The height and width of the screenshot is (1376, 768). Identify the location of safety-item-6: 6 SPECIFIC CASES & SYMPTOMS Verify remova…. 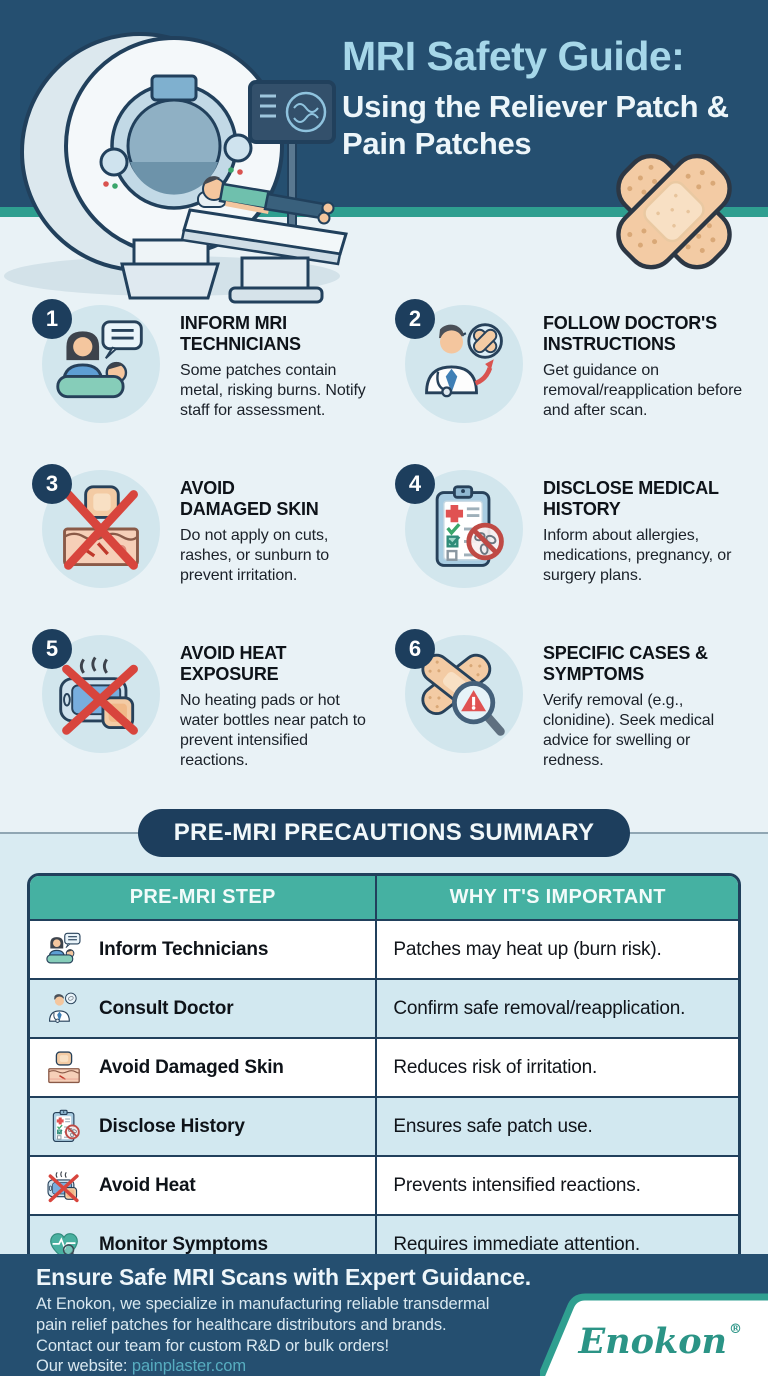
(576, 704).